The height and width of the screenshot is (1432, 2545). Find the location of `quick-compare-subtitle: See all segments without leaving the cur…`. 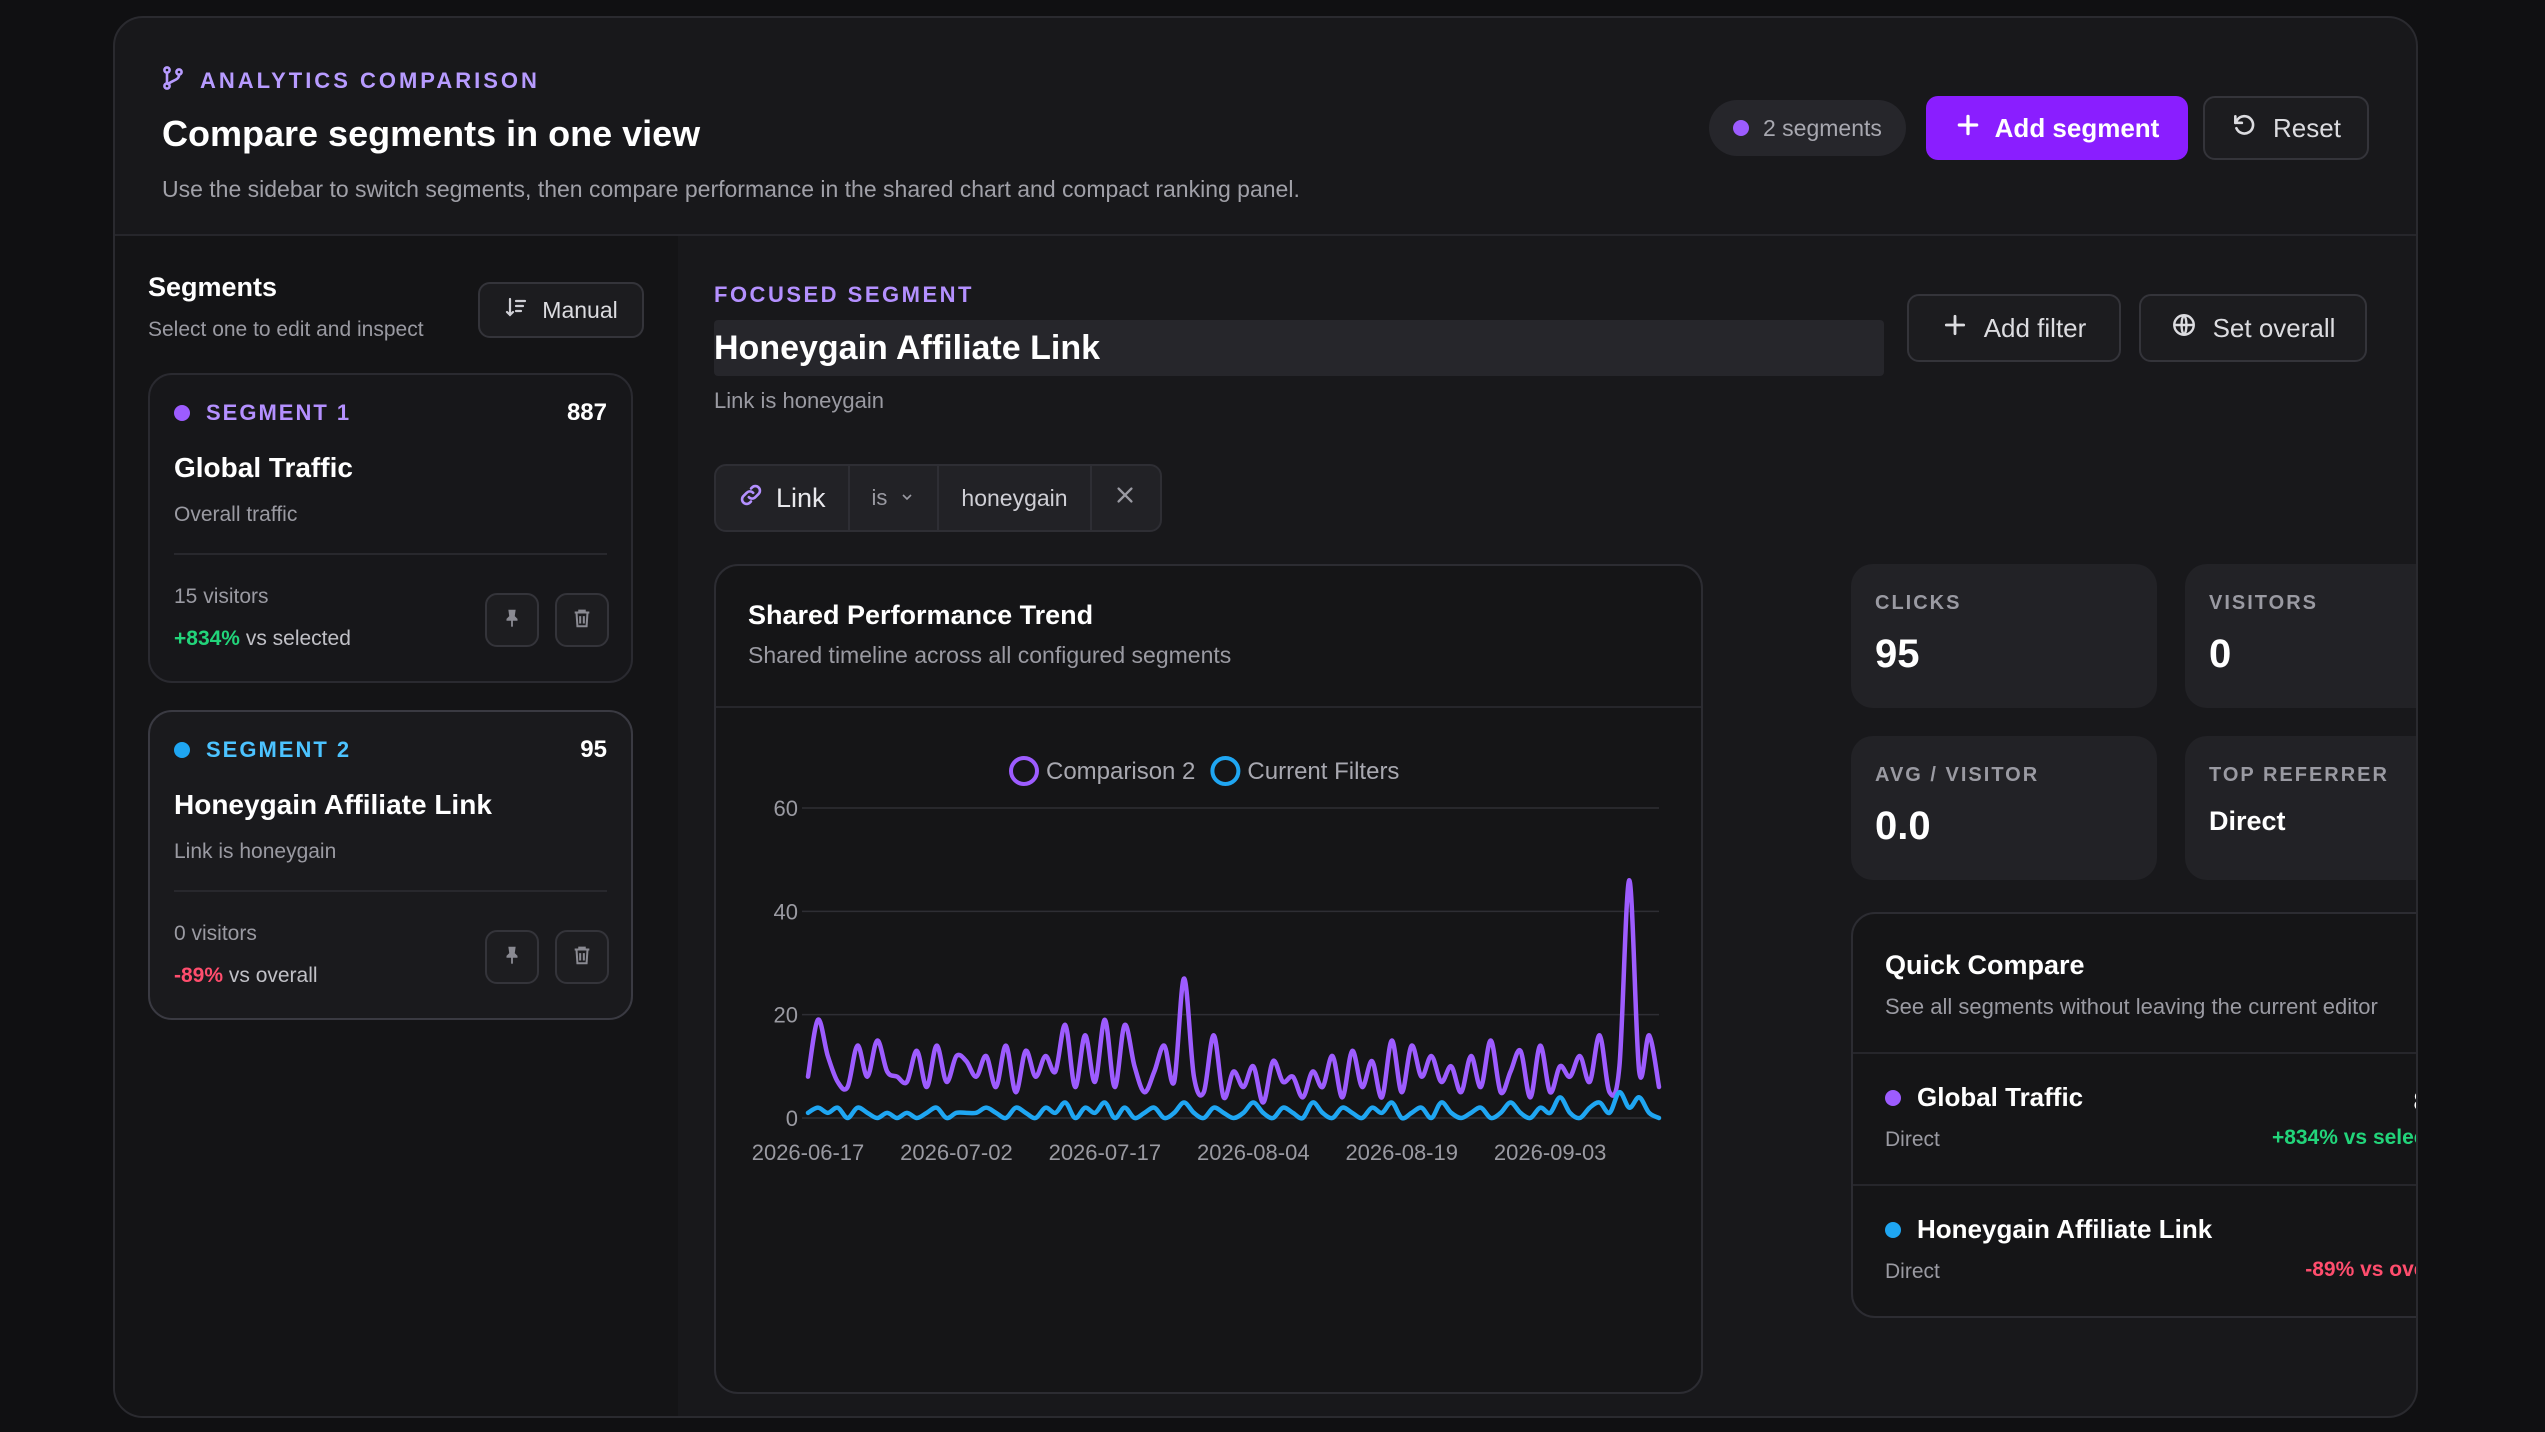

quick-compare-subtitle: See all segments without leaving the cur… is located at coordinates (2131, 1006).